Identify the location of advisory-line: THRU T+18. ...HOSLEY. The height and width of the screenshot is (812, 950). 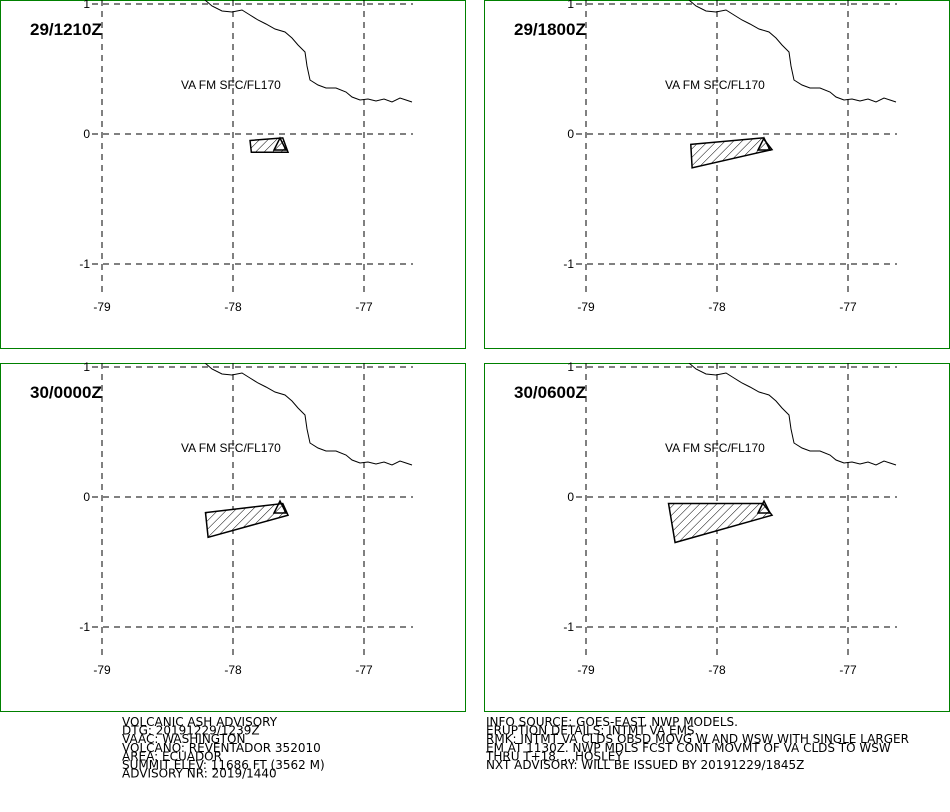
(554, 756).